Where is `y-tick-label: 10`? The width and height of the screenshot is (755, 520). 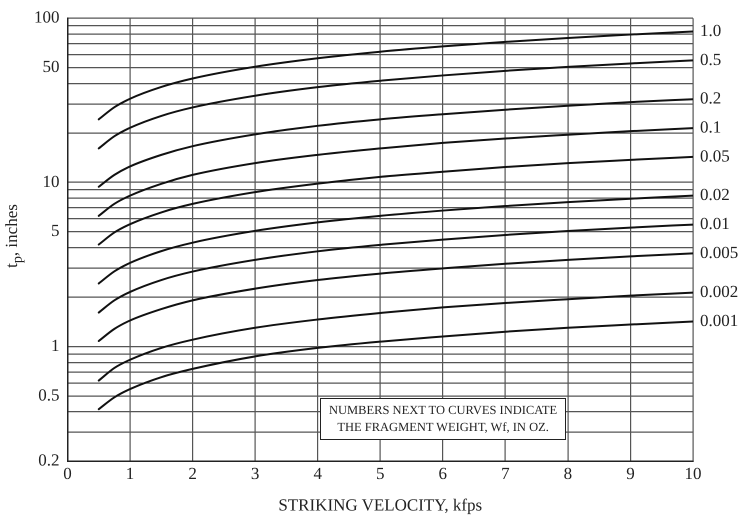 y-tick-label: 10 is located at coordinates (51, 181).